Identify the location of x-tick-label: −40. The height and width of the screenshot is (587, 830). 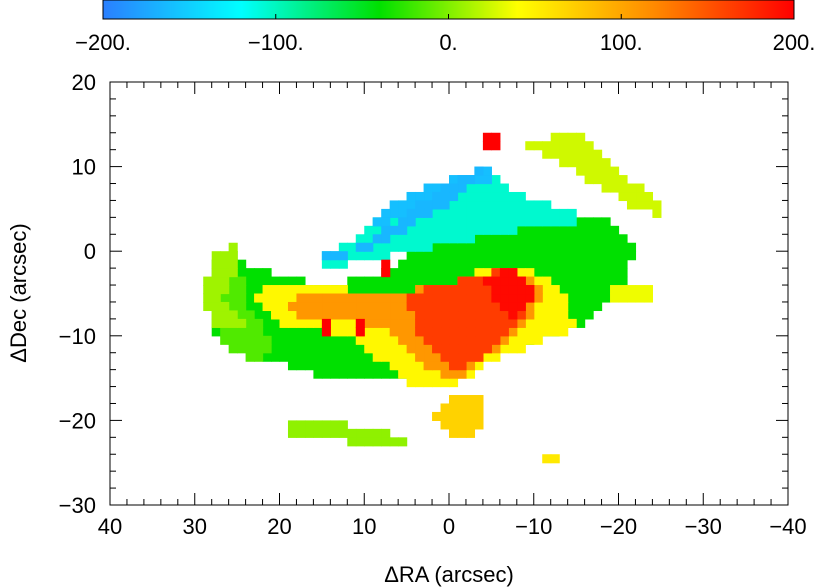
(787, 526).